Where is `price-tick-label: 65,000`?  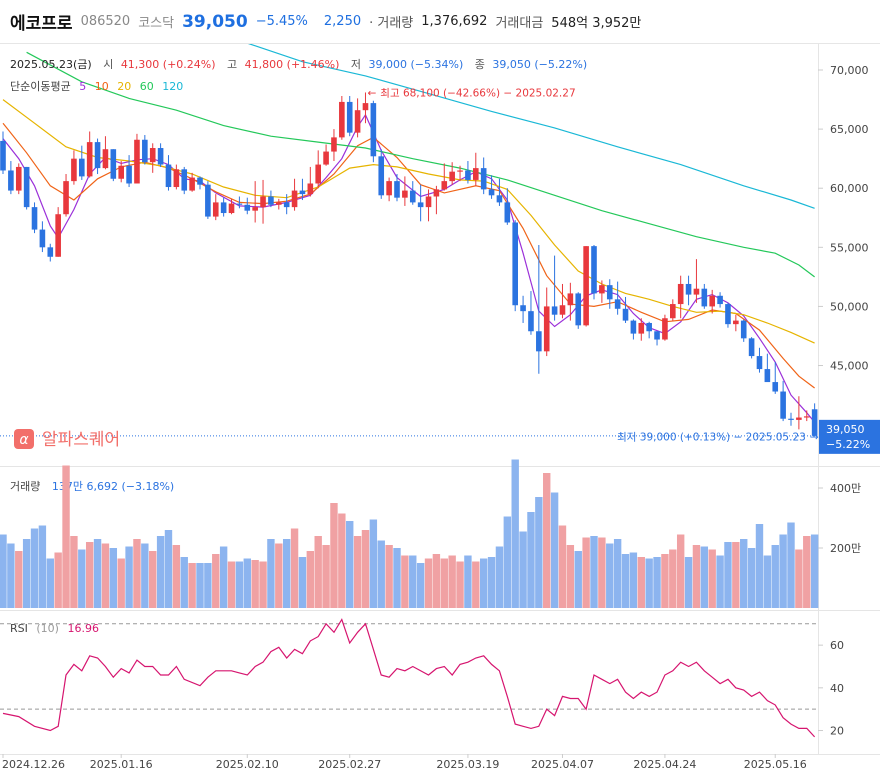 price-tick-label: 65,000 is located at coordinates (849, 129).